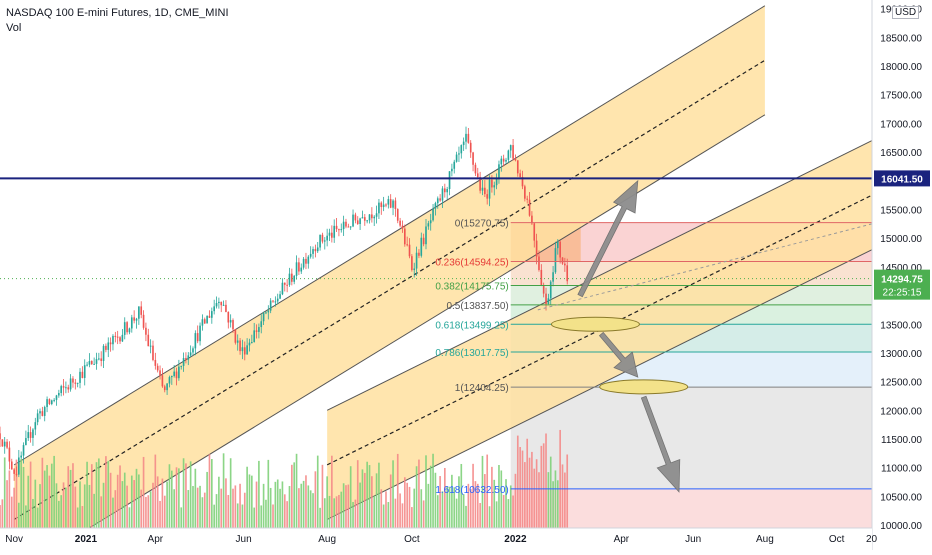  Describe the element at coordinates (902, 280) in the screenshot. I see `current-price-label: 14294.75` at that location.